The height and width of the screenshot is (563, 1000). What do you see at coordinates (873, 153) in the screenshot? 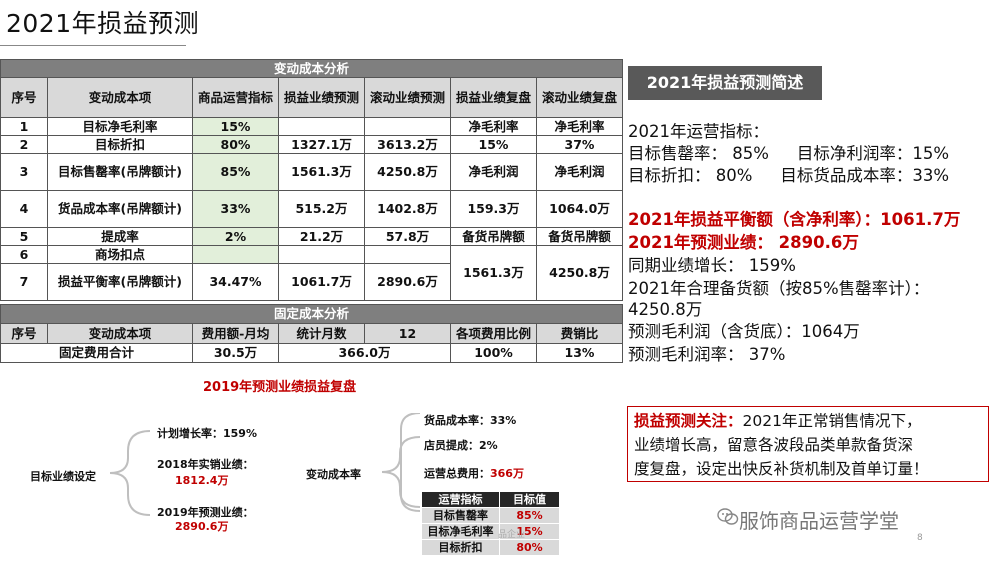
I see `net-profit-rate: 目标净利润率：15%` at bounding box center [873, 153].